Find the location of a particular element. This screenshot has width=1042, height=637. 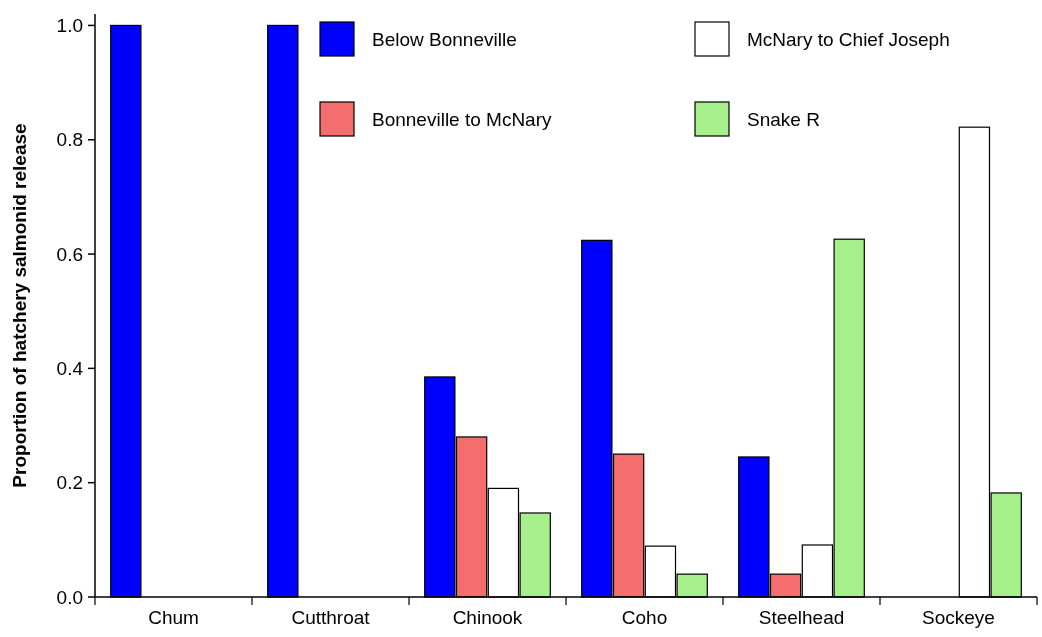

x-tick-label: Steelhead is located at coordinates (801, 617).